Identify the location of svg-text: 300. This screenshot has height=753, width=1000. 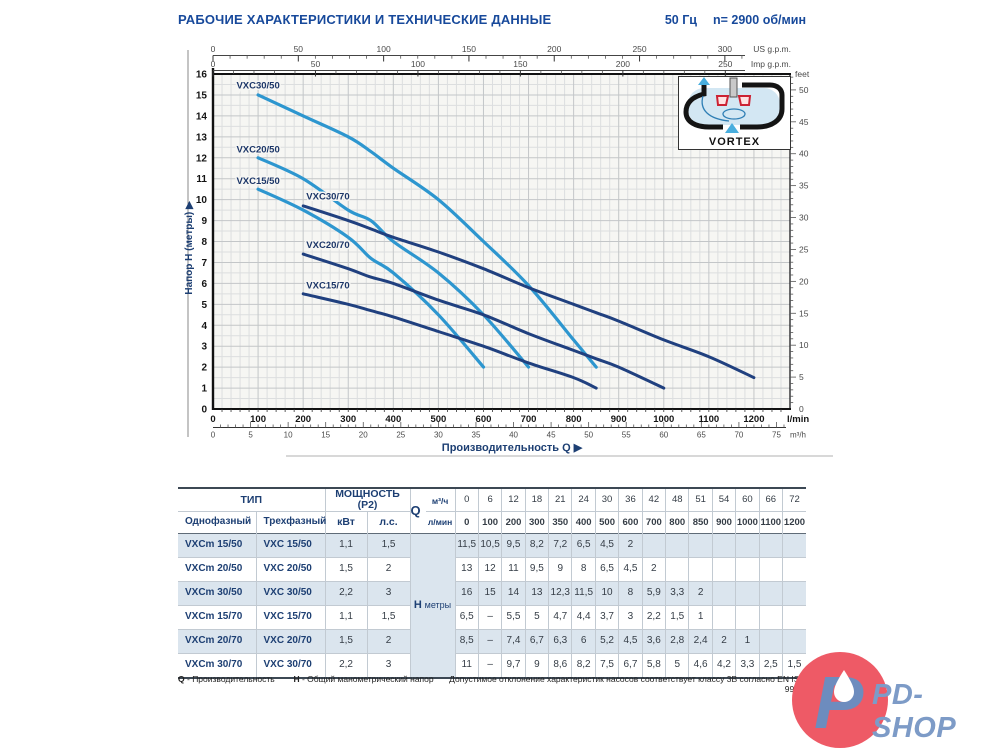
(348, 419).